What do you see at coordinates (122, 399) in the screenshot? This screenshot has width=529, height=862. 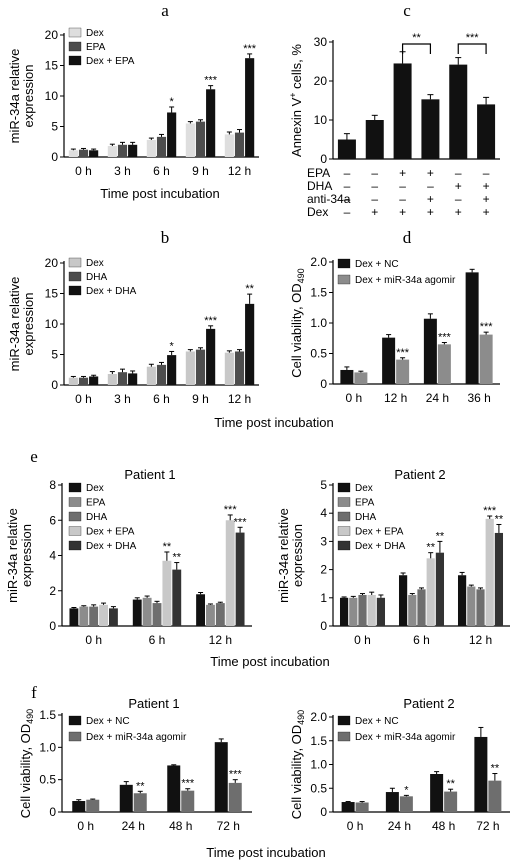 I see `x-tick-label: 3 h` at bounding box center [122, 399].